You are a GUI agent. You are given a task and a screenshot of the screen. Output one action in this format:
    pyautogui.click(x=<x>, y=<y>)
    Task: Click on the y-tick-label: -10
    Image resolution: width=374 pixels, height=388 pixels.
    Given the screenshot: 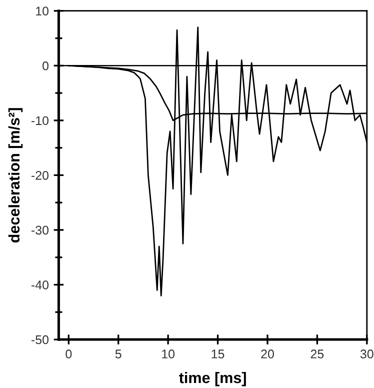 What is the action you would take?
    pyautogui.click(x=40, y=121)
    